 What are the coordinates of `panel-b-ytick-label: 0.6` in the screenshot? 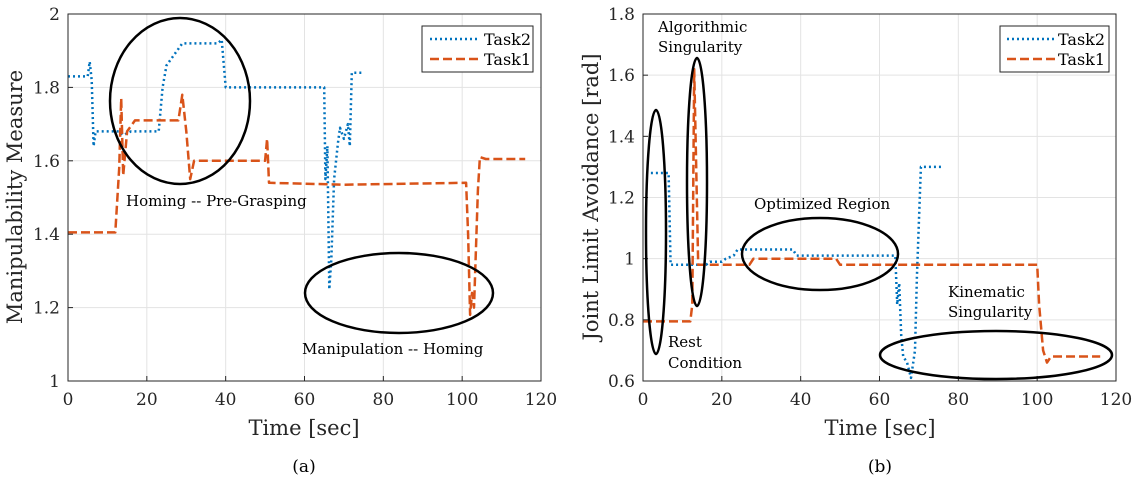 It's located at (621, 382).